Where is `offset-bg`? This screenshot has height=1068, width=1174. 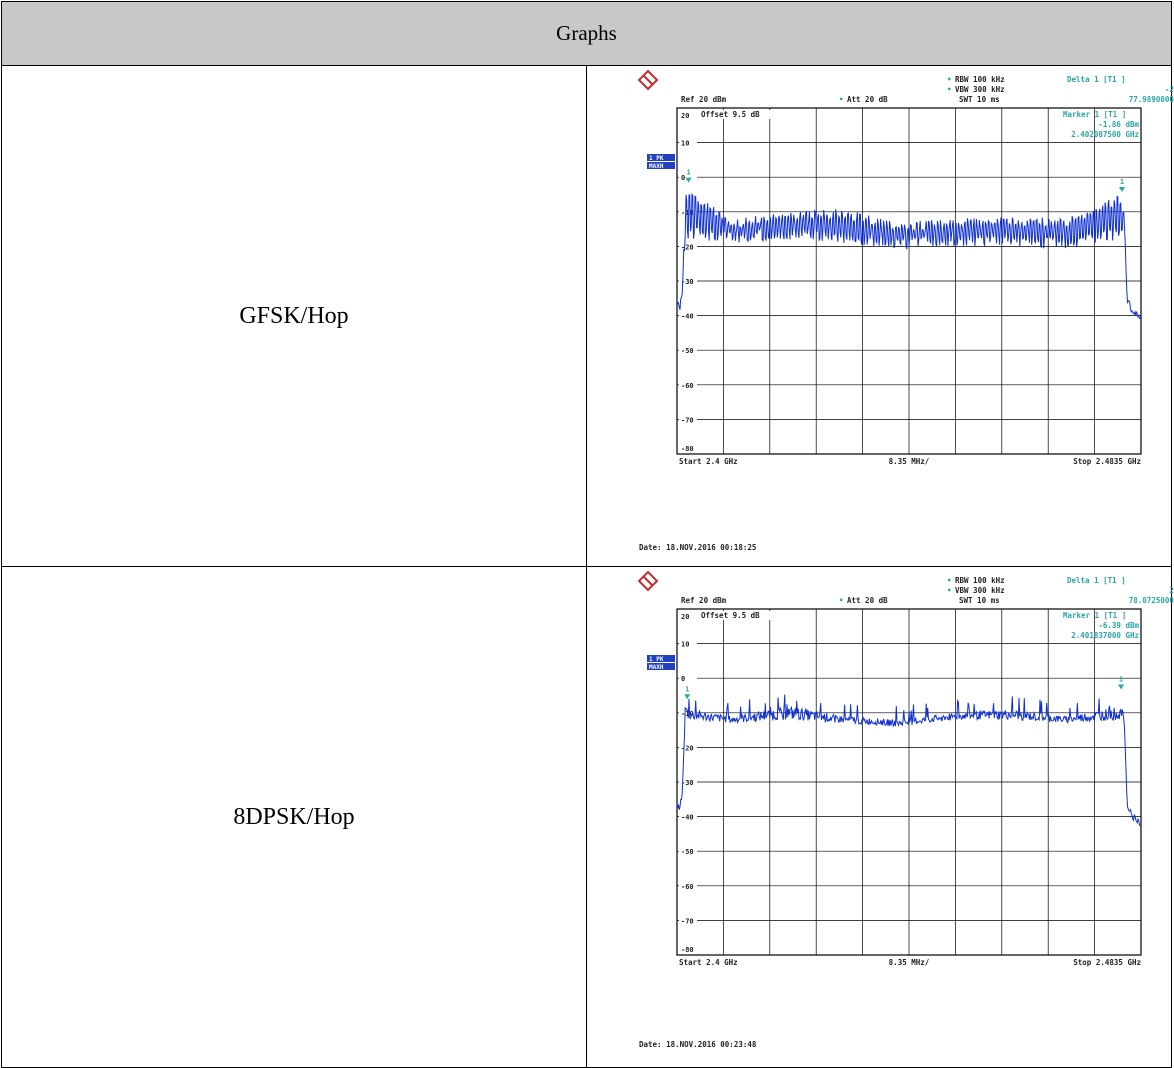
offset-bg is located at coordinates (751, 114).